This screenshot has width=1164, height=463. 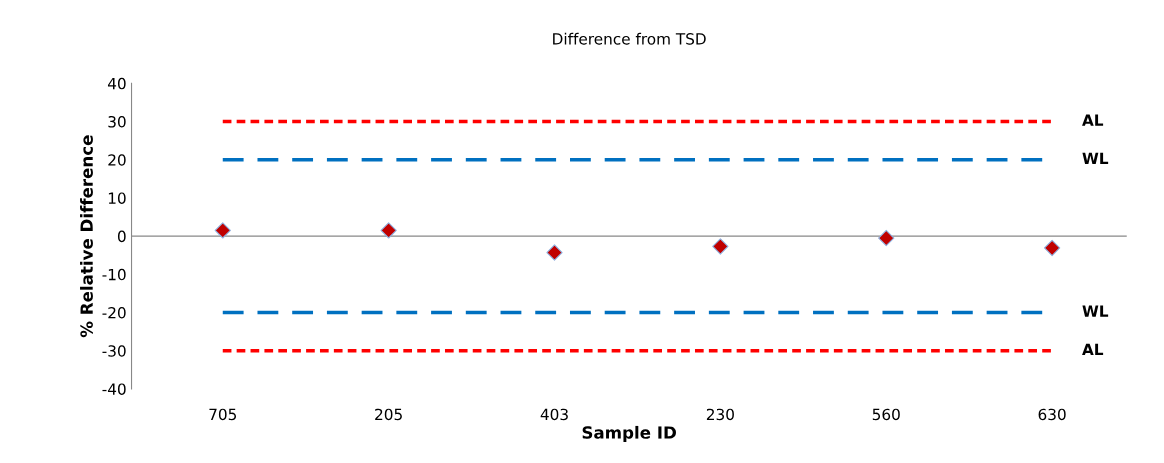 I want to click on chart-title: Difference from TSD, so click(x=629, y=38).